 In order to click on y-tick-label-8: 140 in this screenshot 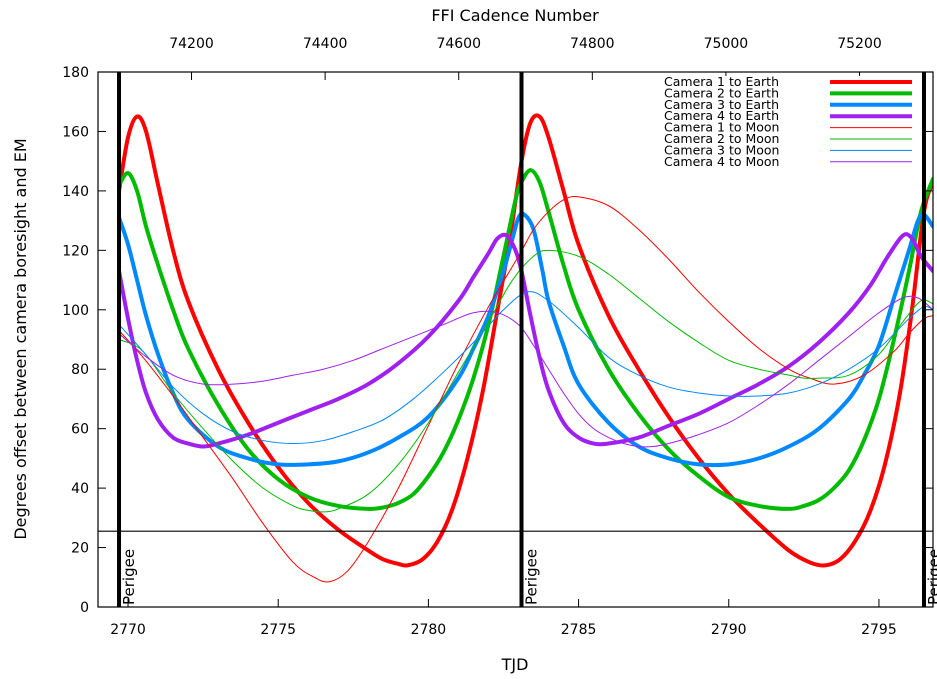, I will do `click(75, 192)`.